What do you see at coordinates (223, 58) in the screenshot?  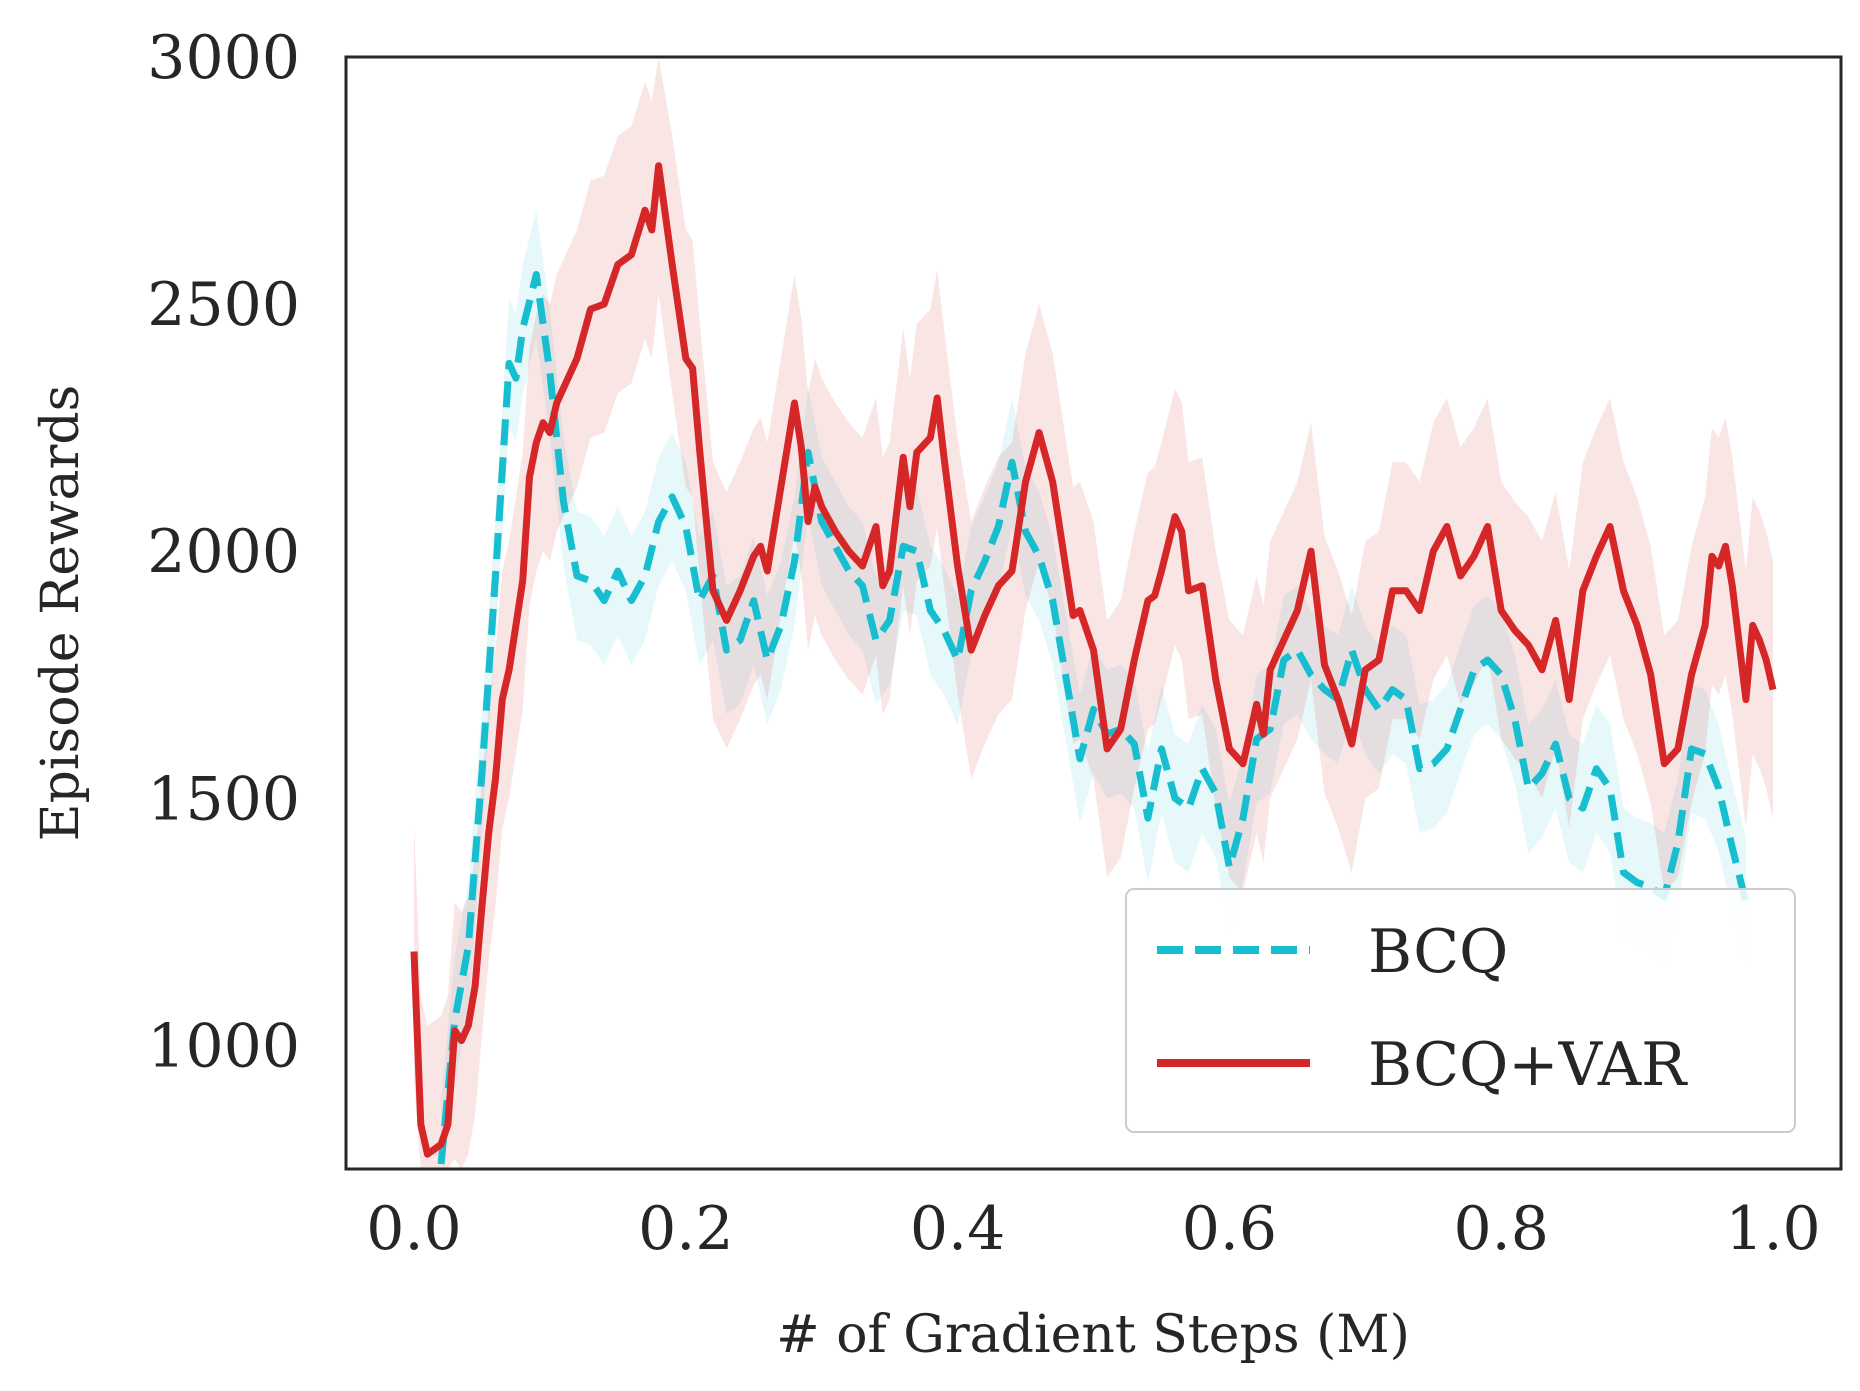 I see `y-tick-label: 3000` at bounding box center [223, 58].